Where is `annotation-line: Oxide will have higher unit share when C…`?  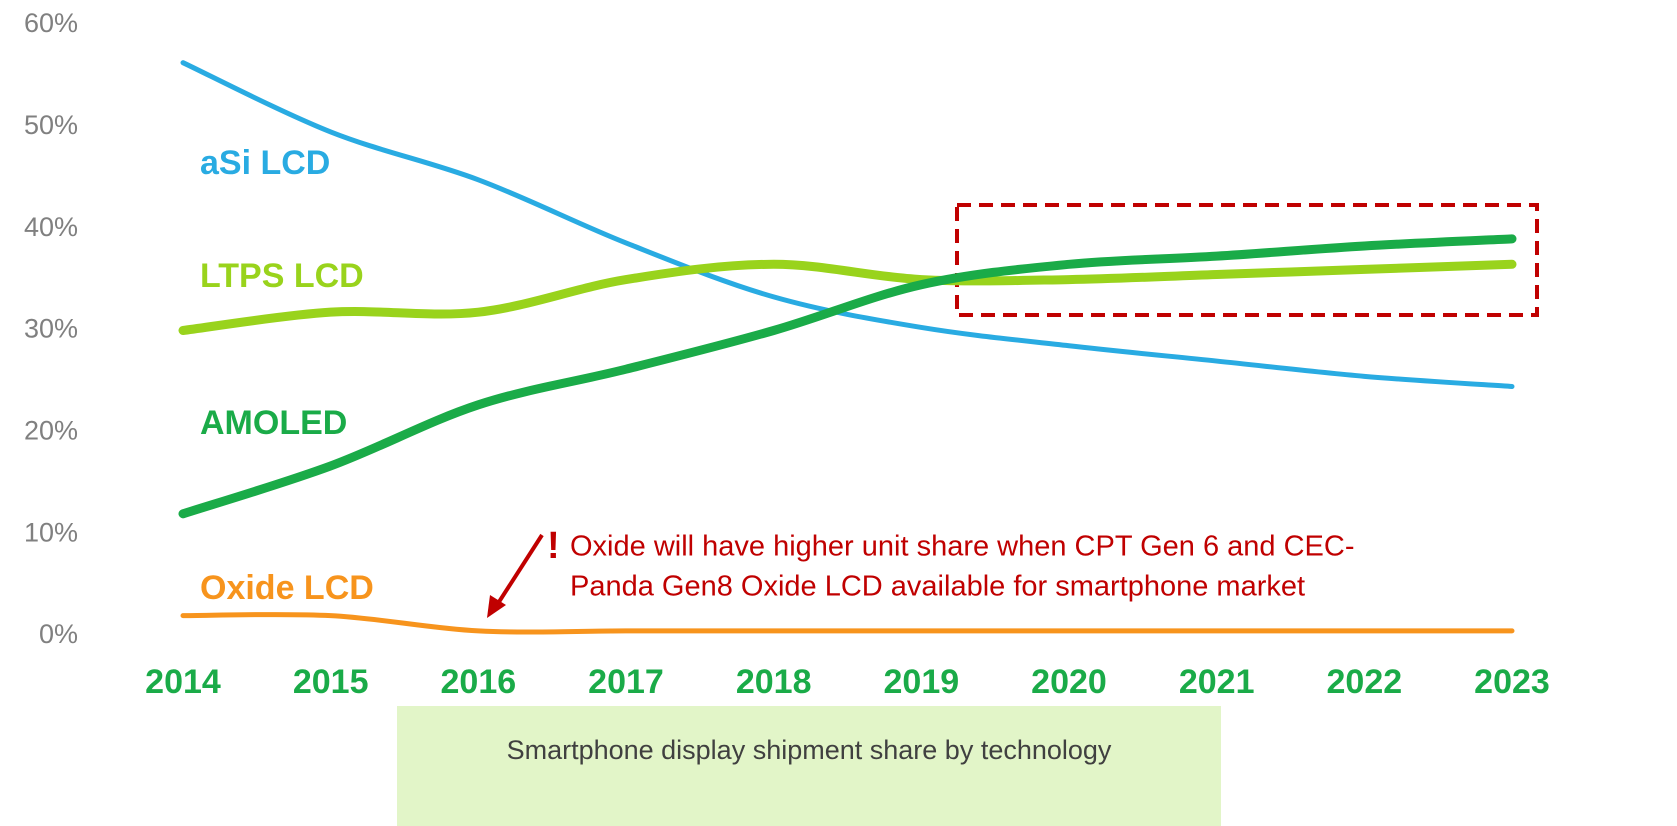 annotation-line: Oxide will have higher unit share when C… is located at coordinates (962, 547).